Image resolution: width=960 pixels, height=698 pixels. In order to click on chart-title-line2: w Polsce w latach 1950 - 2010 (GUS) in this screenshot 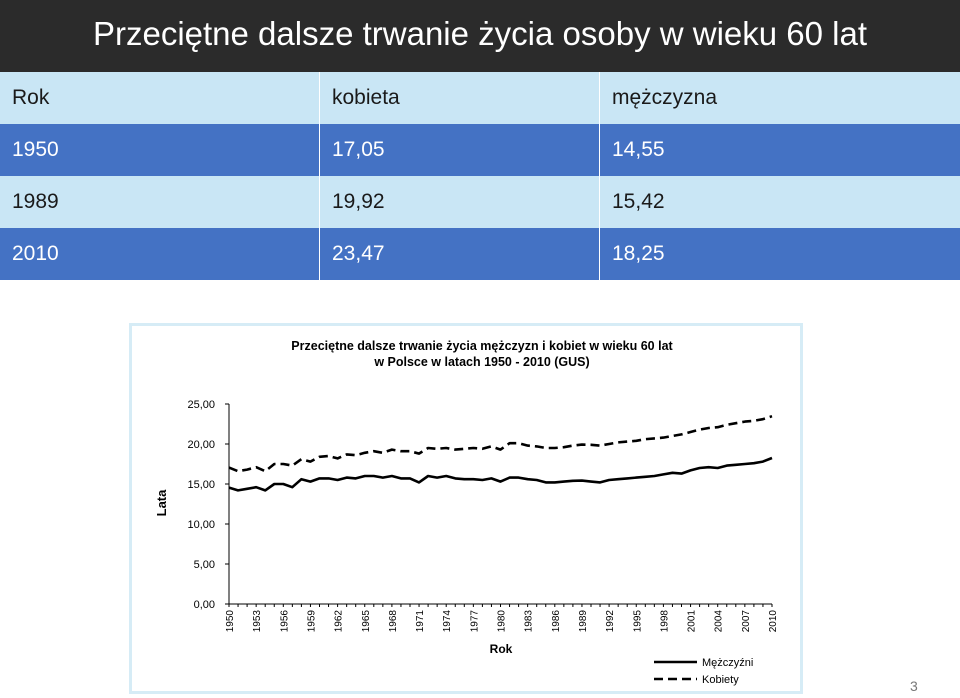, I will do `click(481, 362)`.